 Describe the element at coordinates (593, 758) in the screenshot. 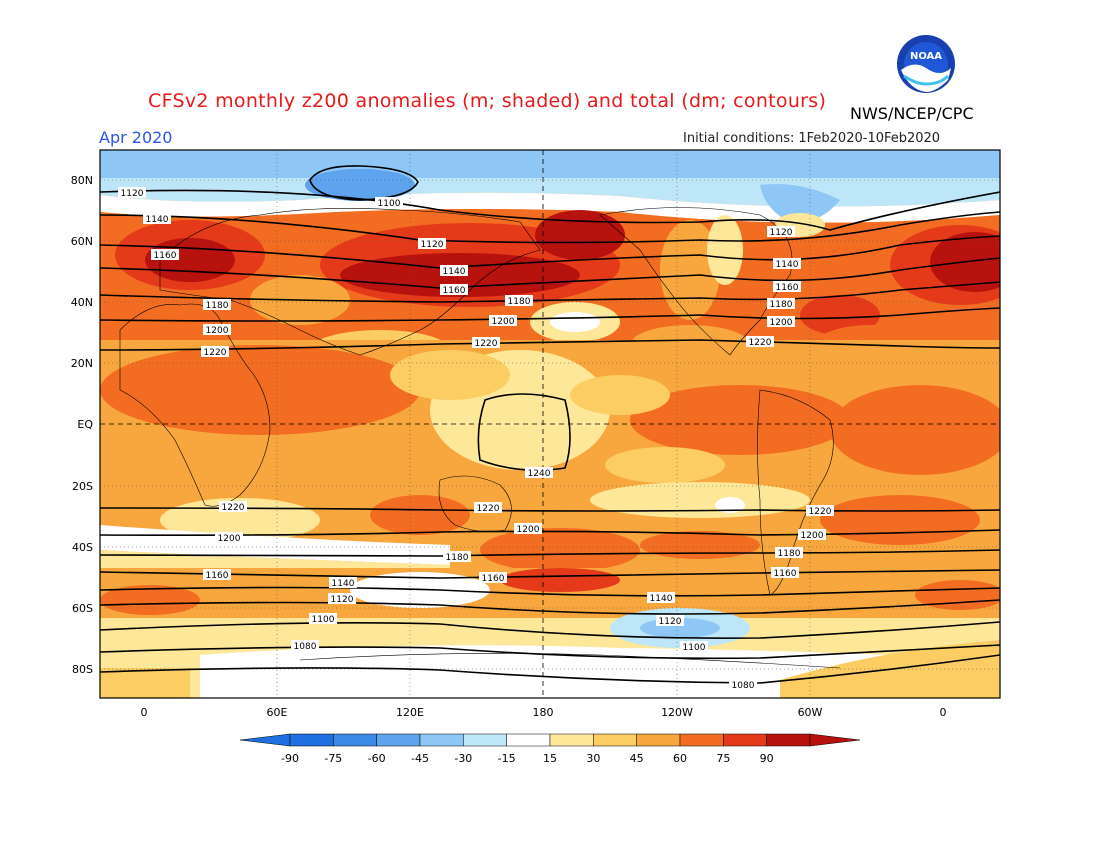

I see `colorbar-tick-label: 30` at that location.